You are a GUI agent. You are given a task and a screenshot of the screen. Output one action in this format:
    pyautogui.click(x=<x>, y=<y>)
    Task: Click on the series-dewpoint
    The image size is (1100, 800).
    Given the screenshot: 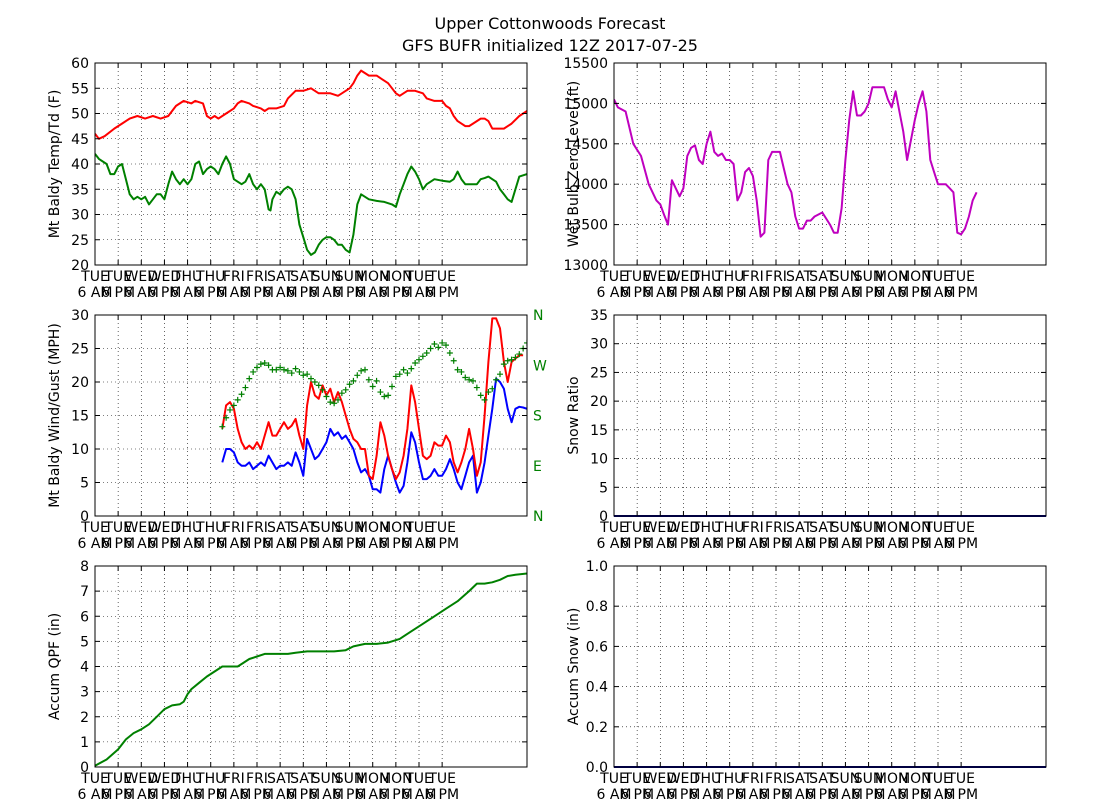 What is the action you would take?
    pyautogui.click(x=311, y=204)
    